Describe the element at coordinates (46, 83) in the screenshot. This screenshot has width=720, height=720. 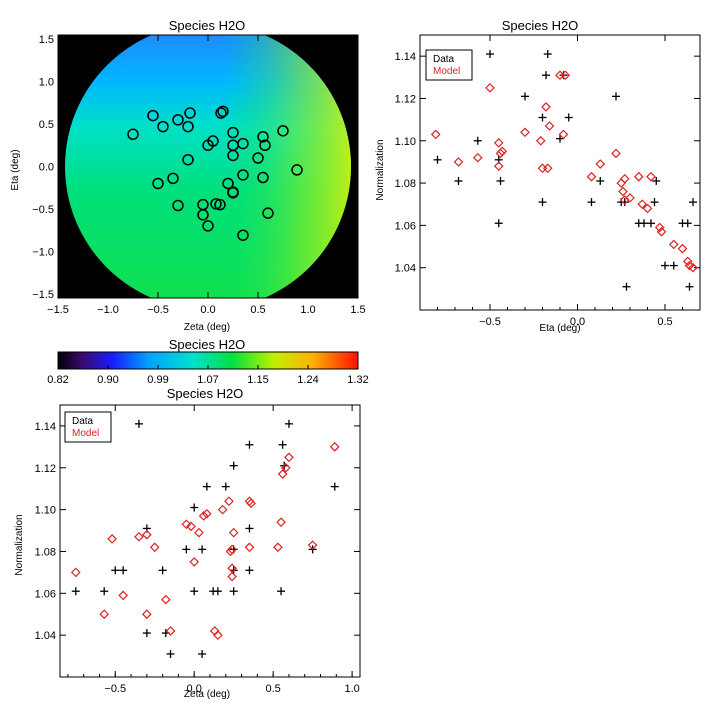
I see `map-y-tick-label: 1.0` at that location.